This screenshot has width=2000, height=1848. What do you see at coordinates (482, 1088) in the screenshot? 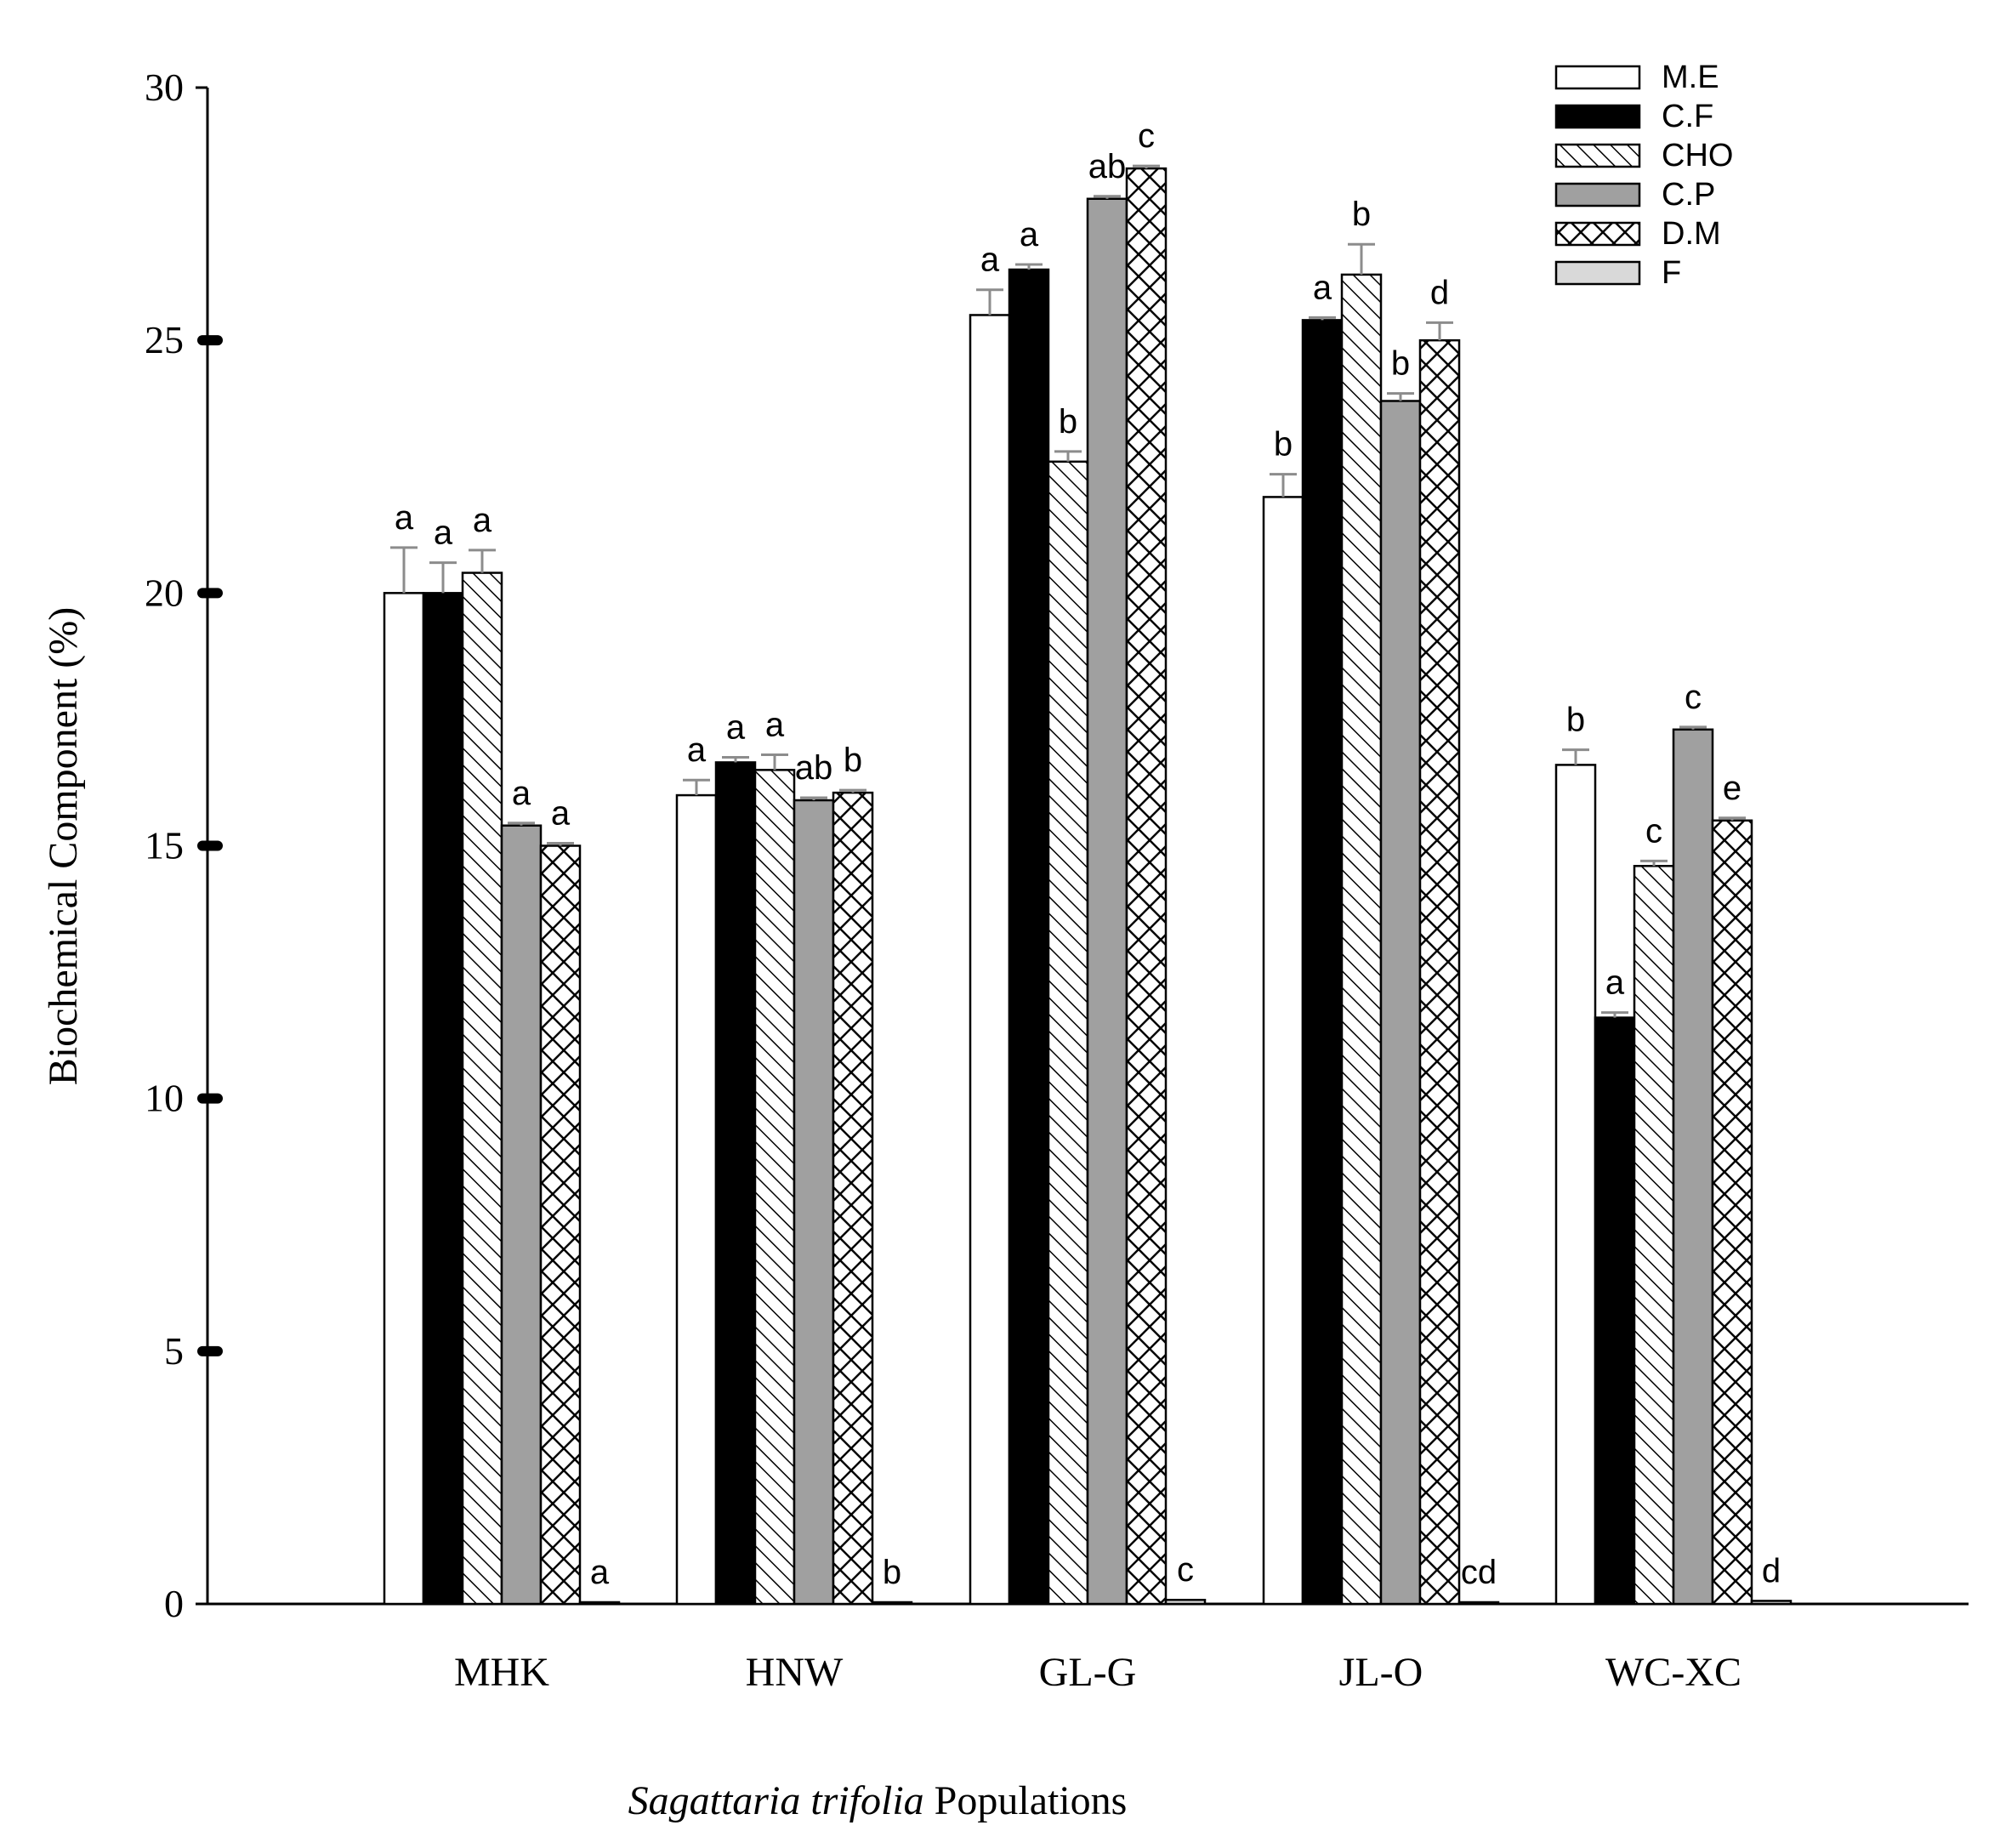
I see `bar-cho-mhk` at bounding box center [482, 1088].